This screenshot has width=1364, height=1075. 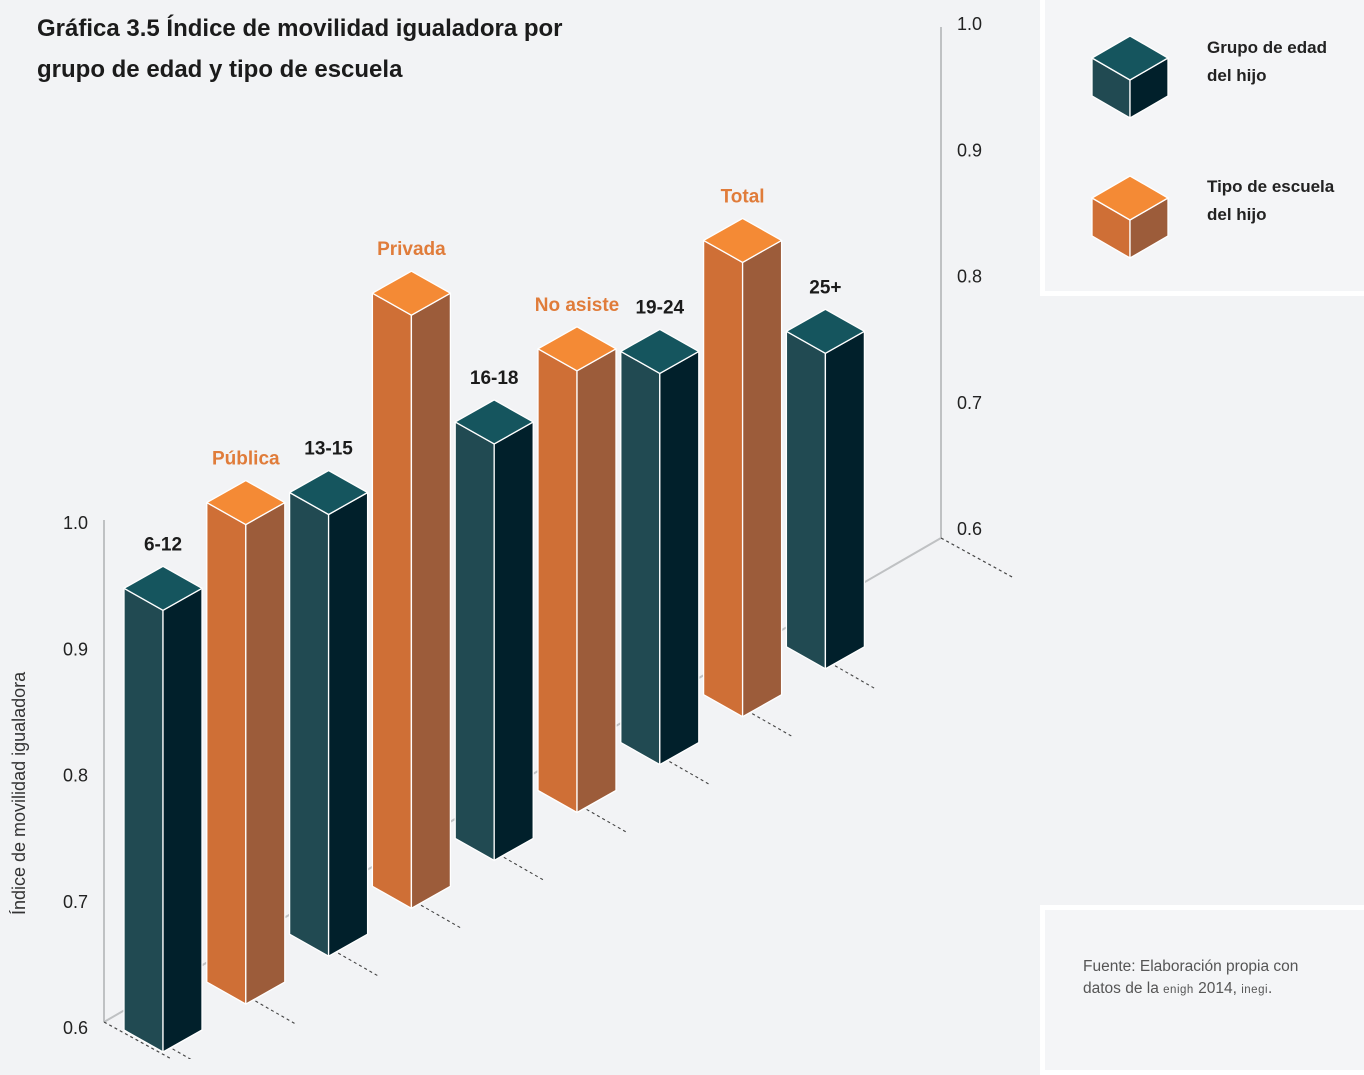 I want to click on left-tick-label: 0.6, so click(x=75, y=1028).